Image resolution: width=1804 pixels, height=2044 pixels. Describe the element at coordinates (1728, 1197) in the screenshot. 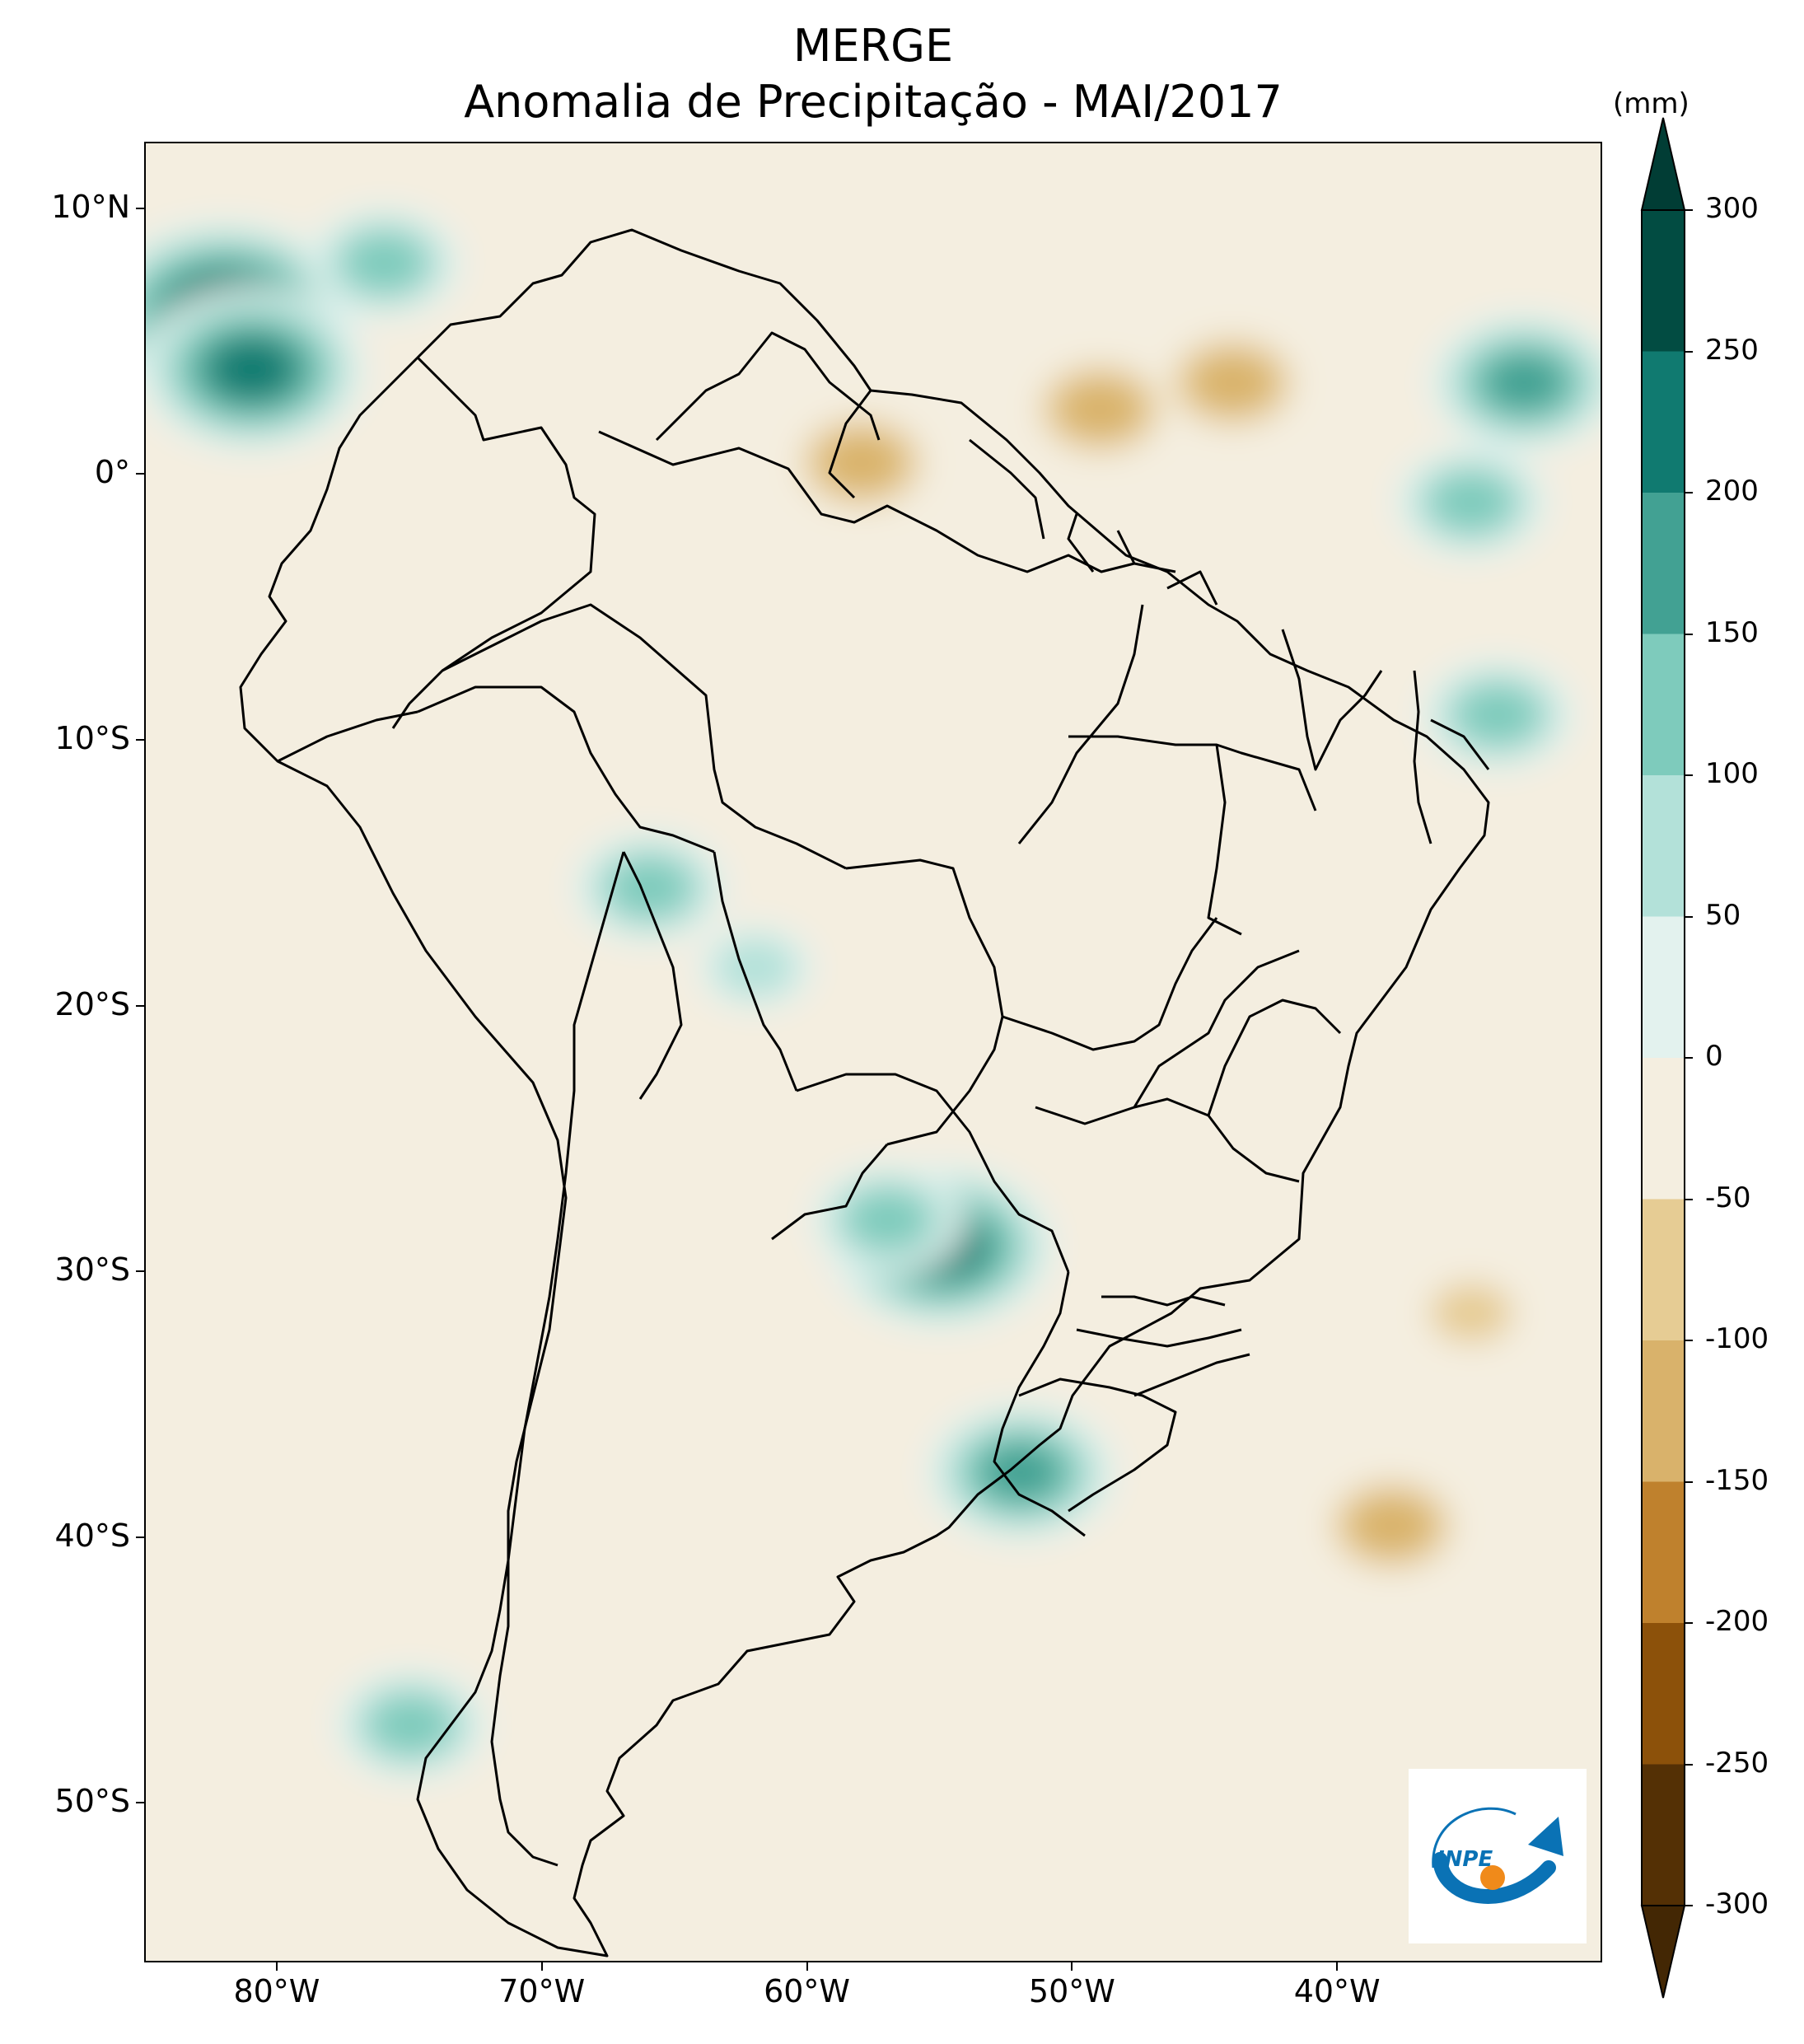

I see `colorbar-tick-label: -50` at that location.